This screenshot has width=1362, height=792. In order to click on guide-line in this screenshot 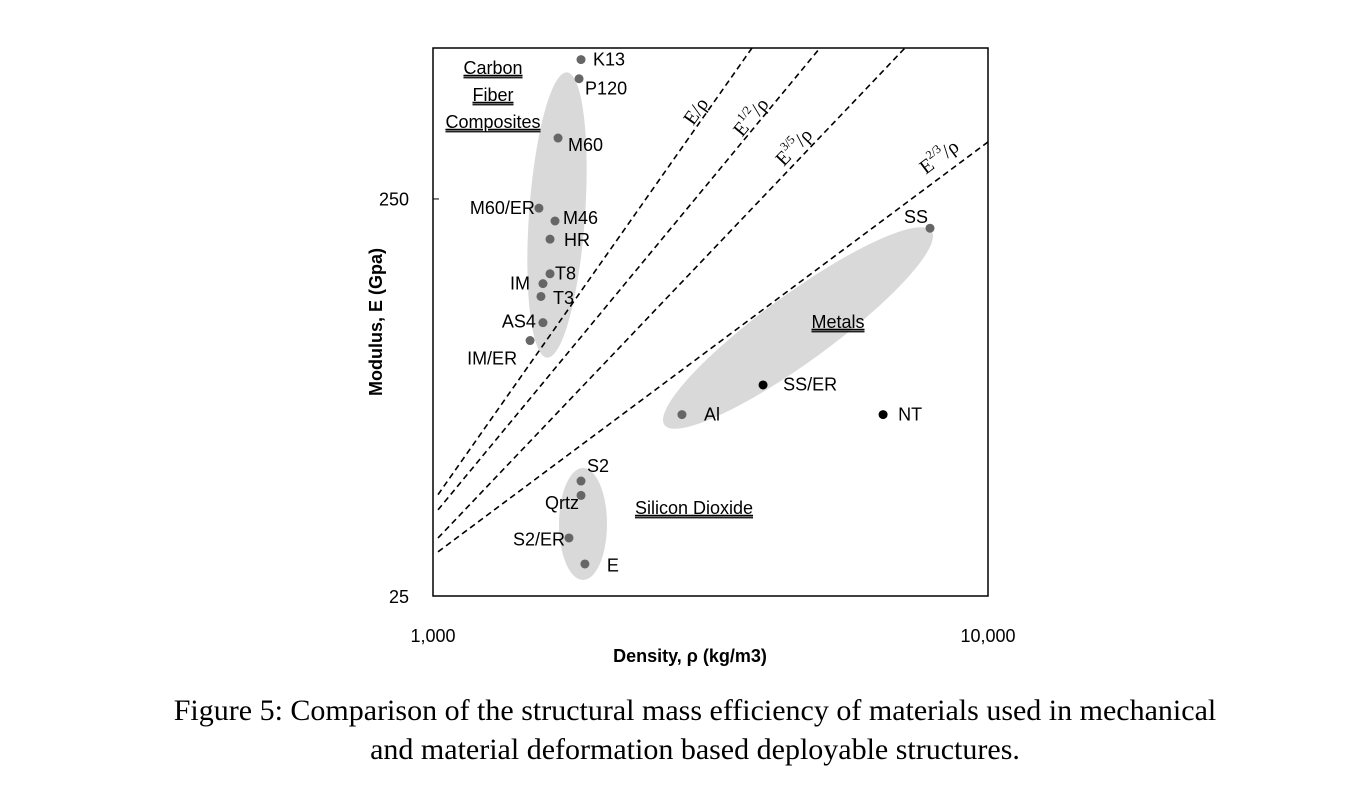, I will do `click(595, 271)`.